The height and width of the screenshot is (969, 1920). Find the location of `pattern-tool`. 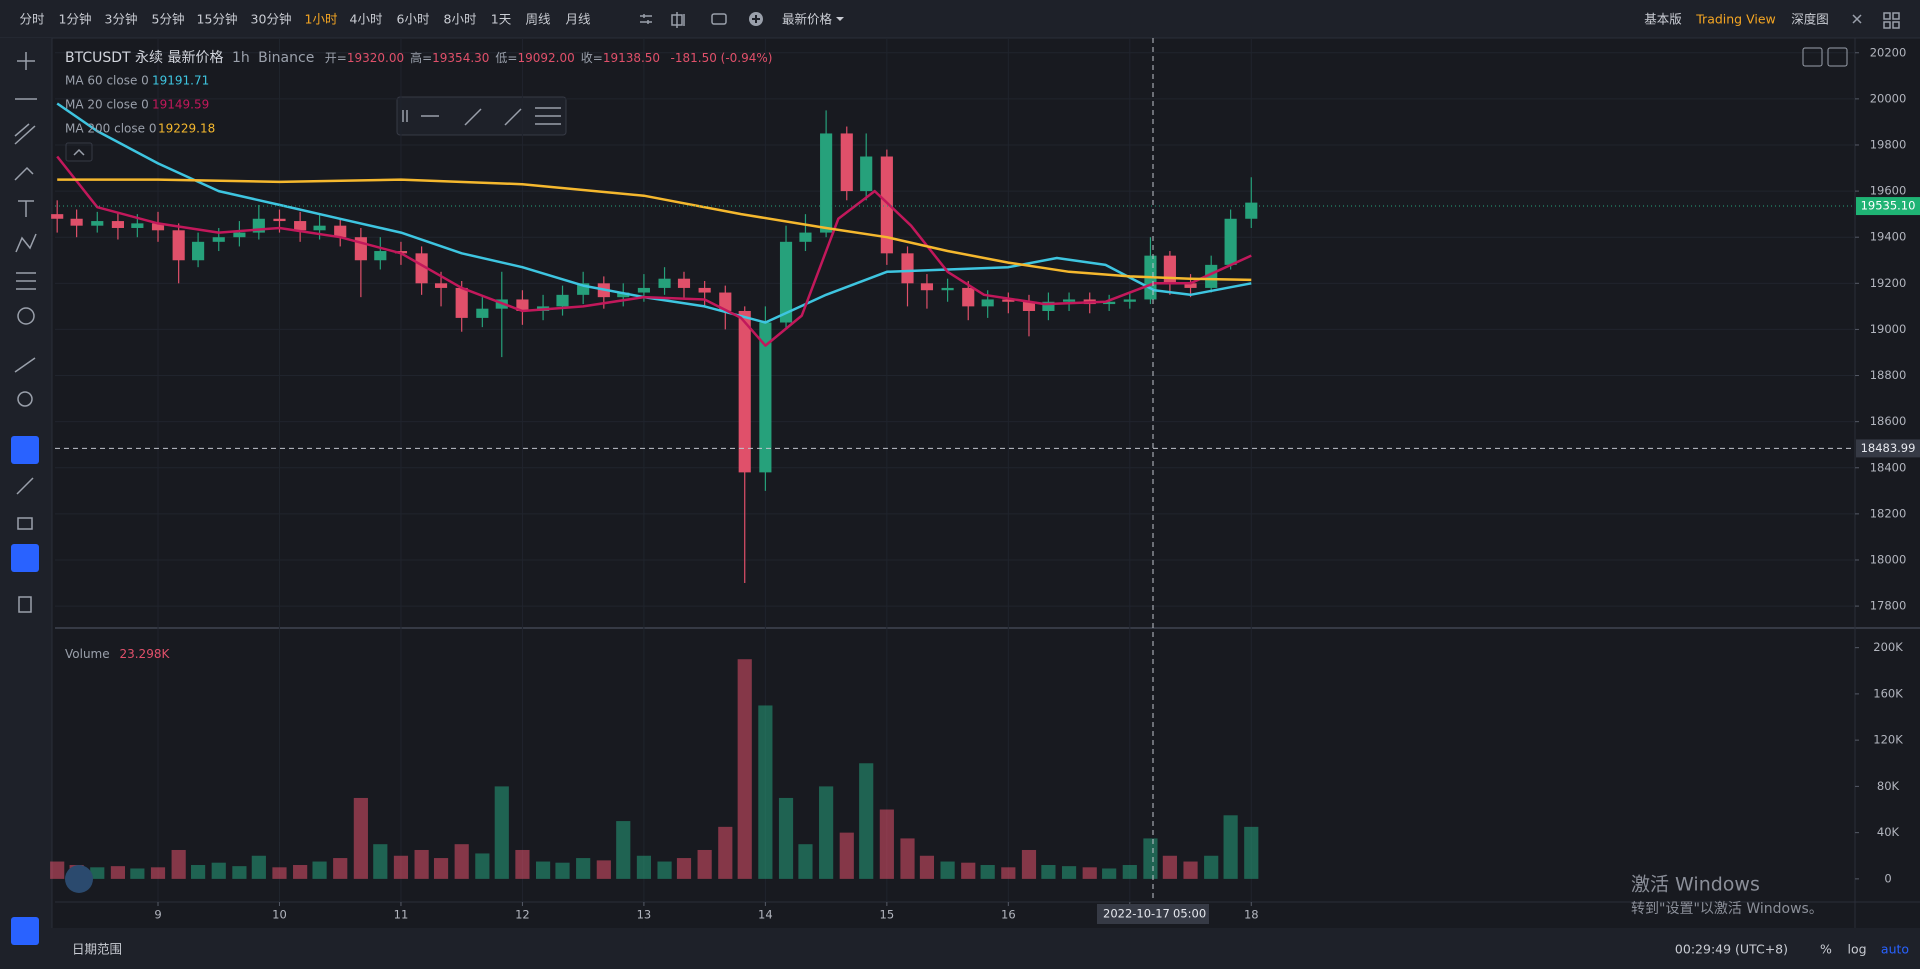

pattern-tool is located at coordinates (26, 243).